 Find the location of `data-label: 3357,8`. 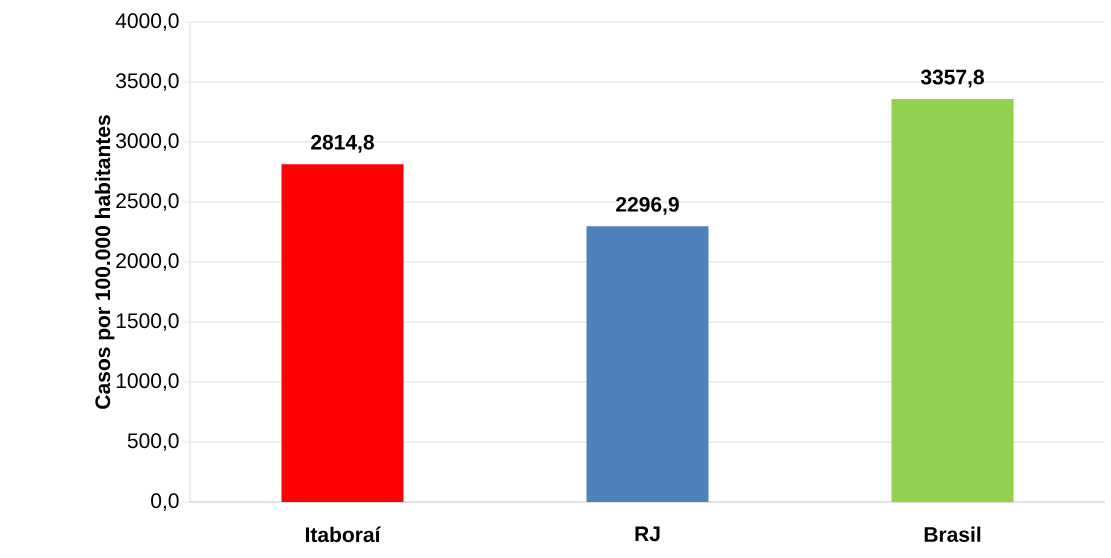

data-label: 3357,8 is located at coordinates (952, 78).